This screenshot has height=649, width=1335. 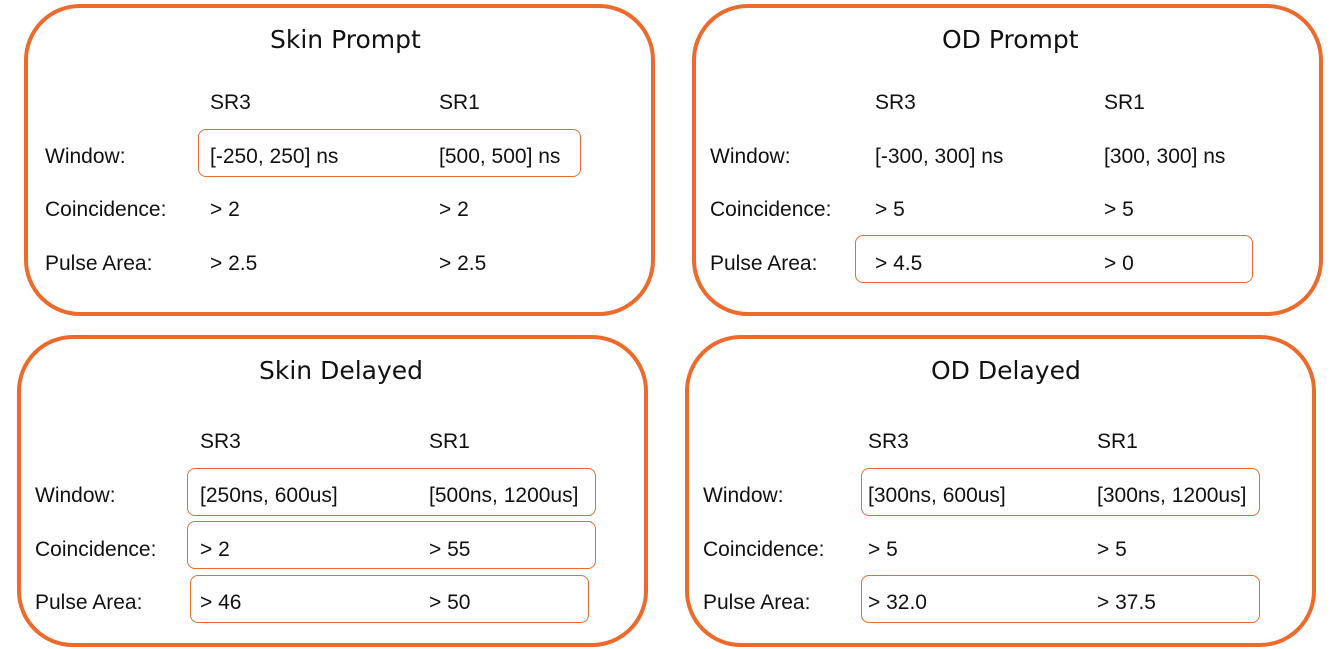 What do you see at coordinates (897, 602) in the screenshot?
I see `pulse-area-value-sr3: > 32.0` at bounding box center [897, 602].